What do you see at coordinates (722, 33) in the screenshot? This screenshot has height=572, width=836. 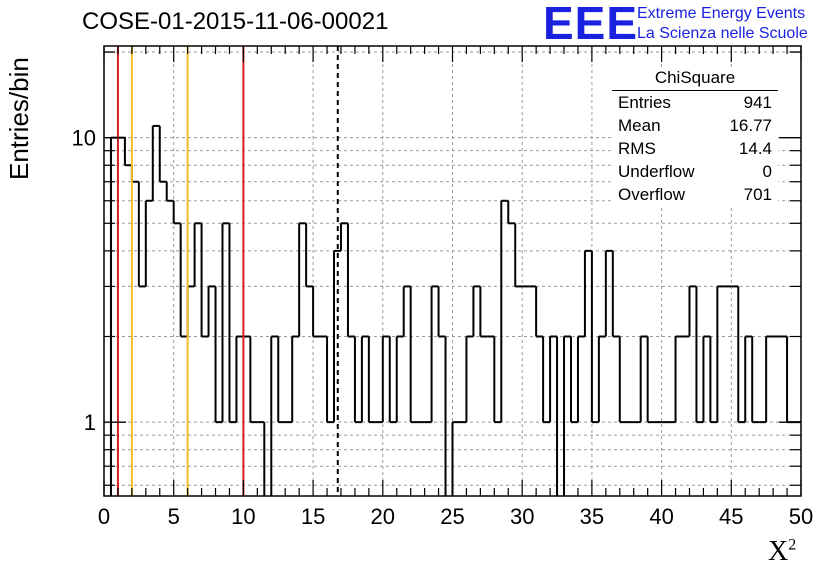 I see `logo-caption-line2: La Scienza nelle Scuole` at bounding box center [722, 33].